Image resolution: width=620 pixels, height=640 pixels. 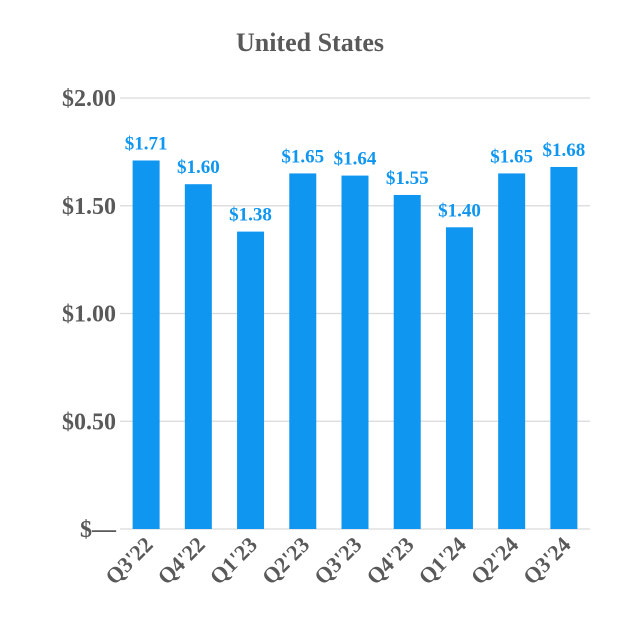 What do you see at coordinates (89, 207) in the screenshot?
I see `y-tick-label: $1.50` at bounding box center [89, 207].